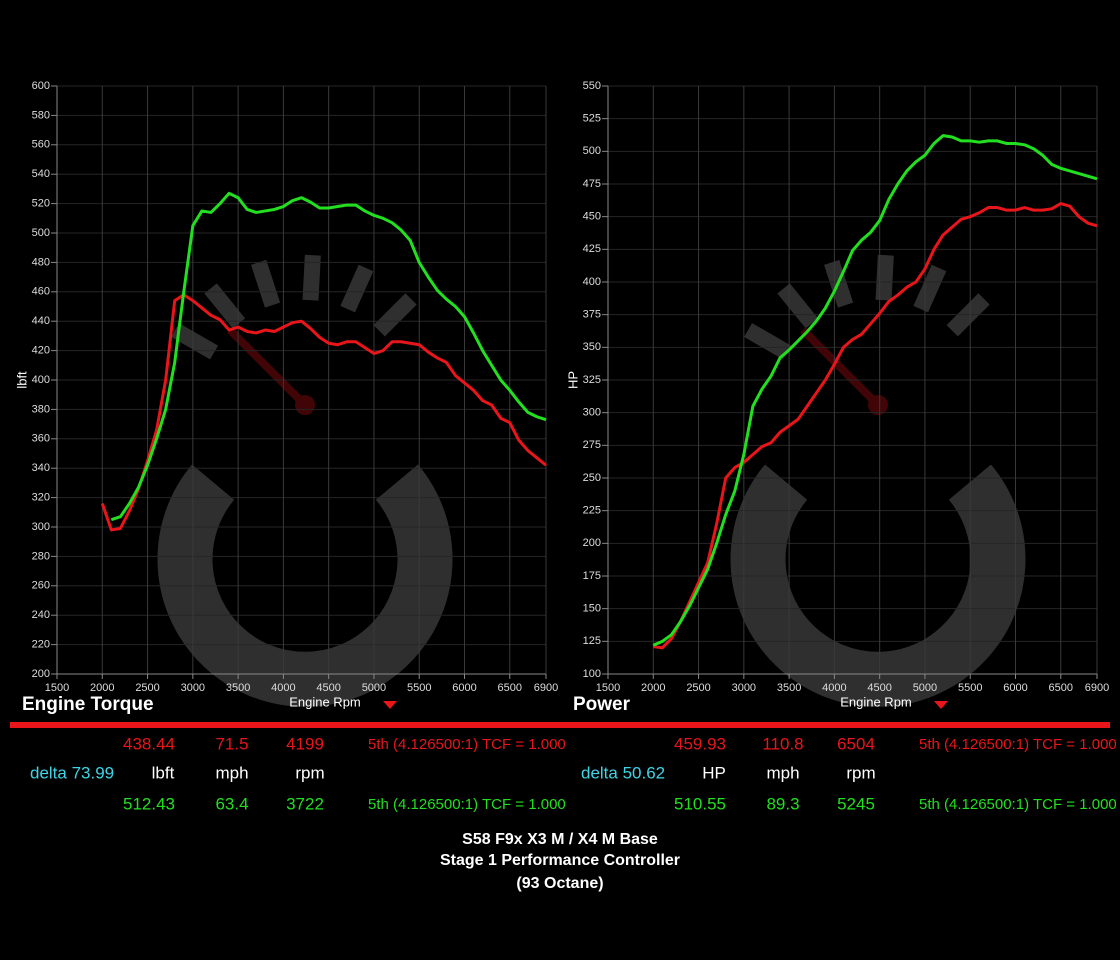 Image resolution: width=1120 pixels, height=960 pixels. Describe the element at coordinates (592, 576) in the screenshot. I see `y-tick-label: 175` at that location.